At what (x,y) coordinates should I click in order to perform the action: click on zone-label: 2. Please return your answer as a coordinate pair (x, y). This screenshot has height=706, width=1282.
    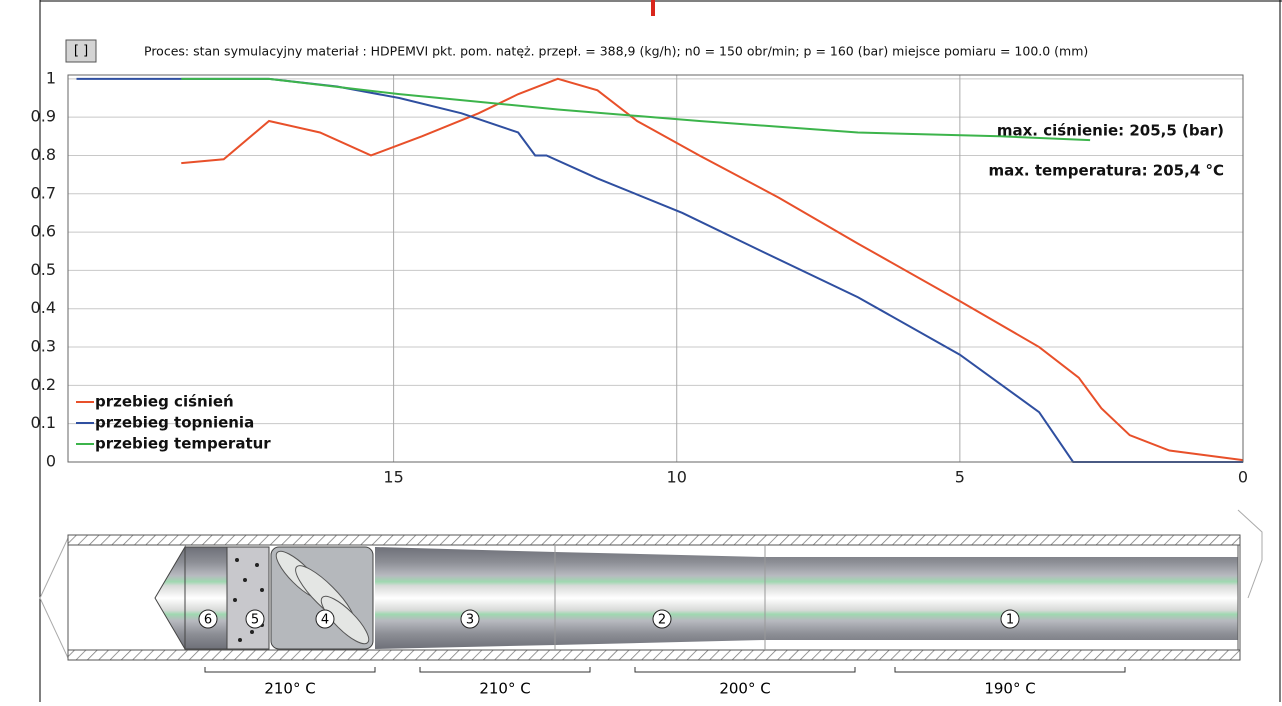
    Looking at the image, I should click on (662, 620).